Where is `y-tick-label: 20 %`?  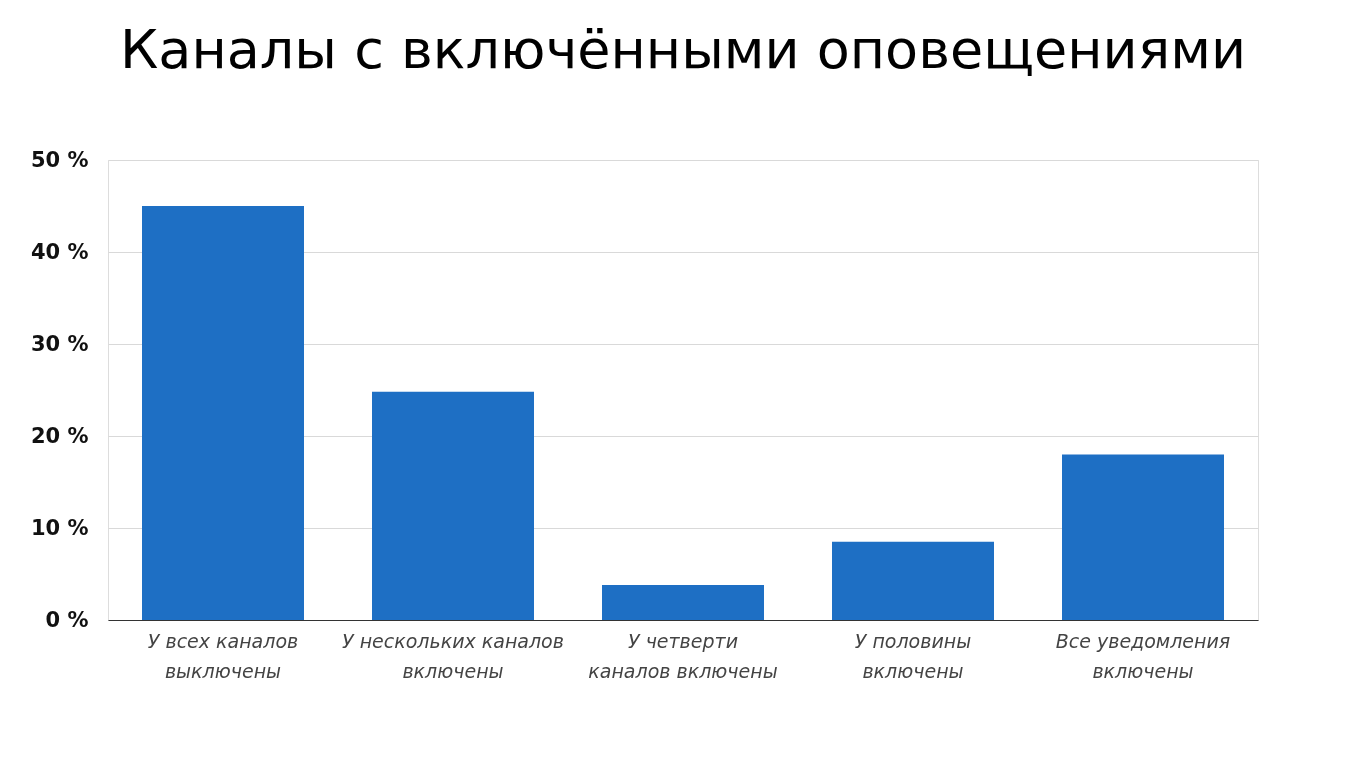 y-tick-label: 20 % is located at coordinates (59, 435).